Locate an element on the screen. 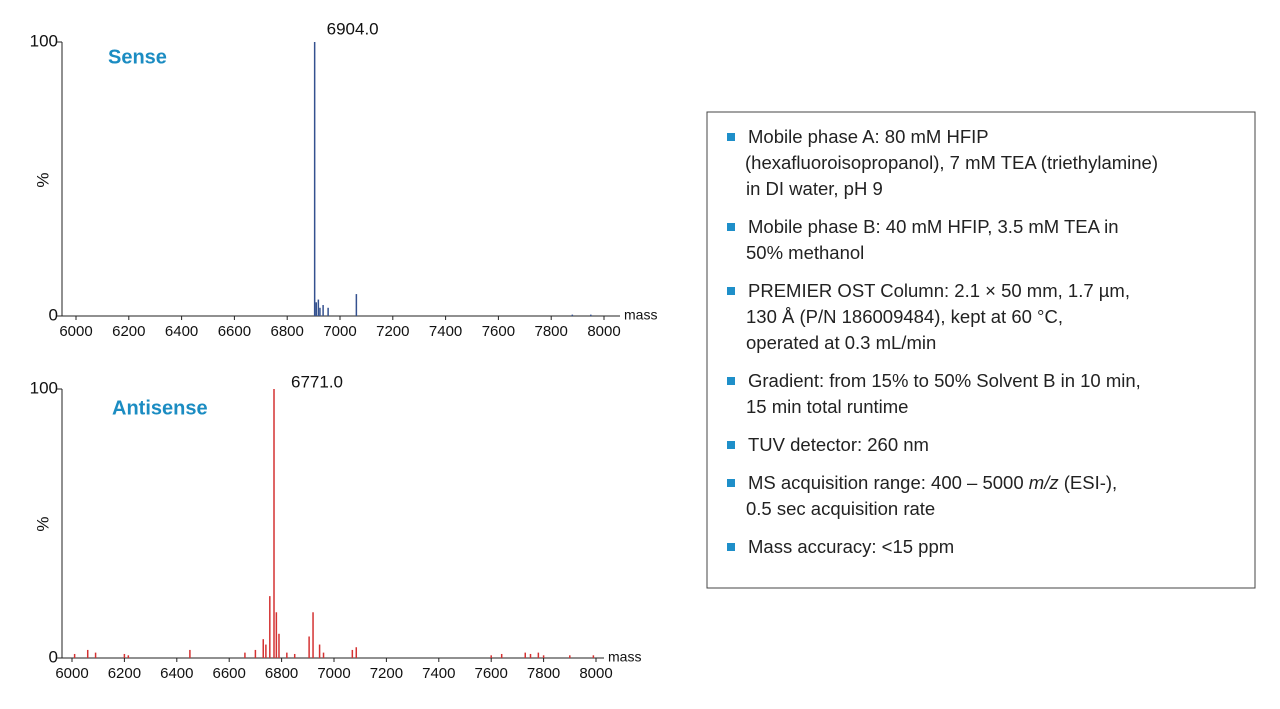  condition-line: PREMIER OST Column: 2.1 × 50 mm, 1.7 µm, is located at coordinates (939, 290).